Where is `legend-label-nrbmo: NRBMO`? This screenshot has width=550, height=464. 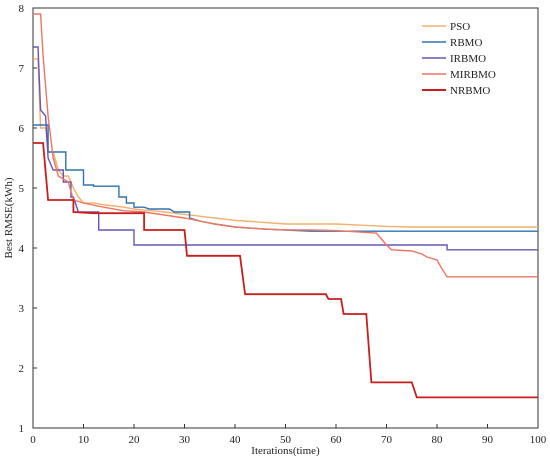
legend-label-nrbmo: NRBMO is located at coordinates (470, 91).